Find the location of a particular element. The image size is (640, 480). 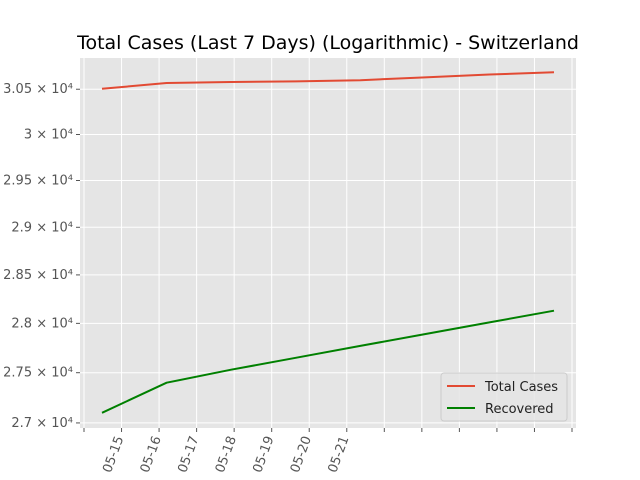

legend-label-0: Total Cases is located at coordinates (521, 387).